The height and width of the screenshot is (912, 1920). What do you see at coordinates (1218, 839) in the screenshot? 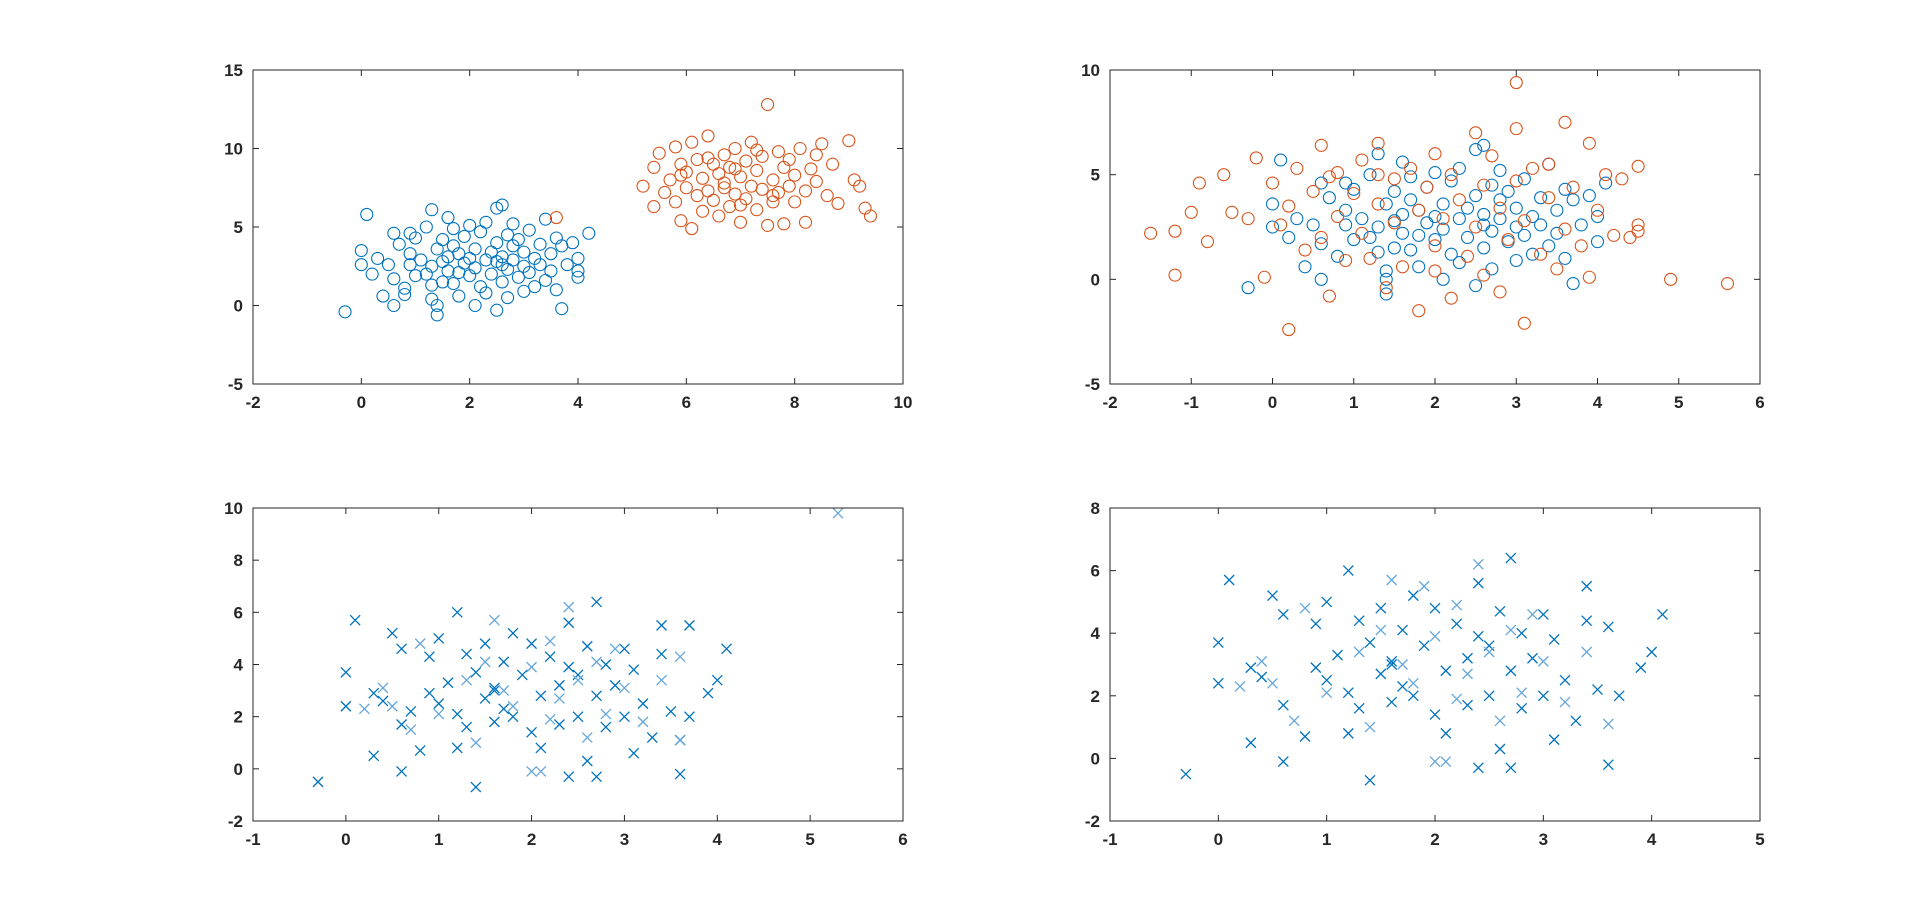
I see `x-tick-label: 0` at bounding box center [1218, 839].